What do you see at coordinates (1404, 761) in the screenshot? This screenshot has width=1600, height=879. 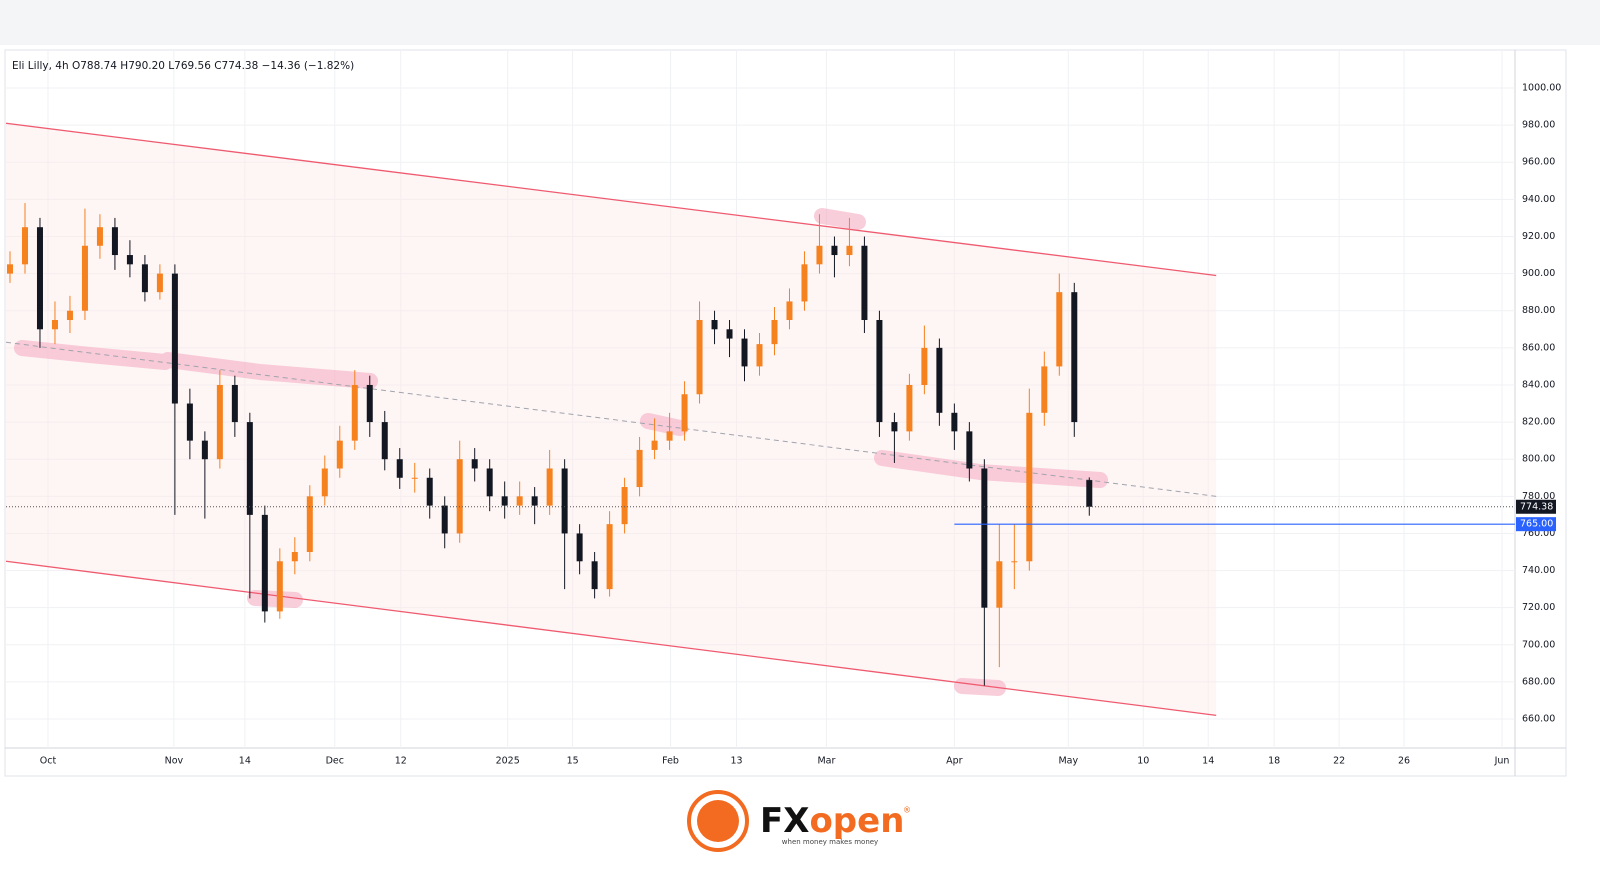 I see `x-tick-label: 26` at bounding box center [1404, 761].